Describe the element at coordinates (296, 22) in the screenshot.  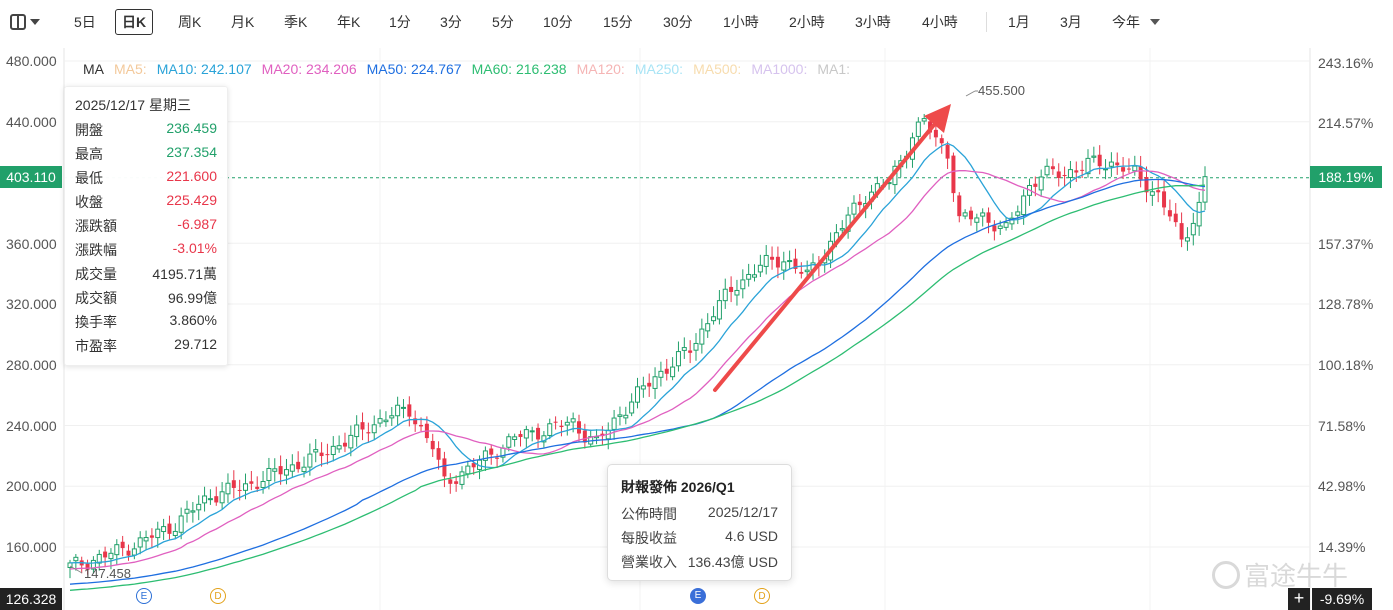
I see `period-quarterly-k: 季K` at that location.